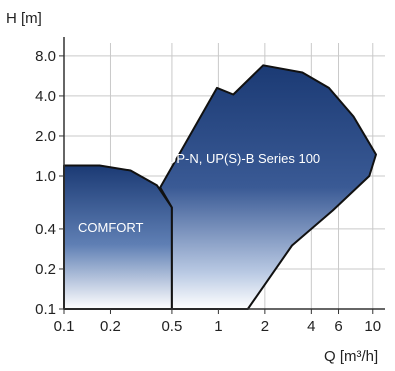  What do you see at coordinates (243, 158) in the screenshot?
I see `series-100-area-label: UP-N, UP(S)-B Series 100` at bounding box center [243, 158].